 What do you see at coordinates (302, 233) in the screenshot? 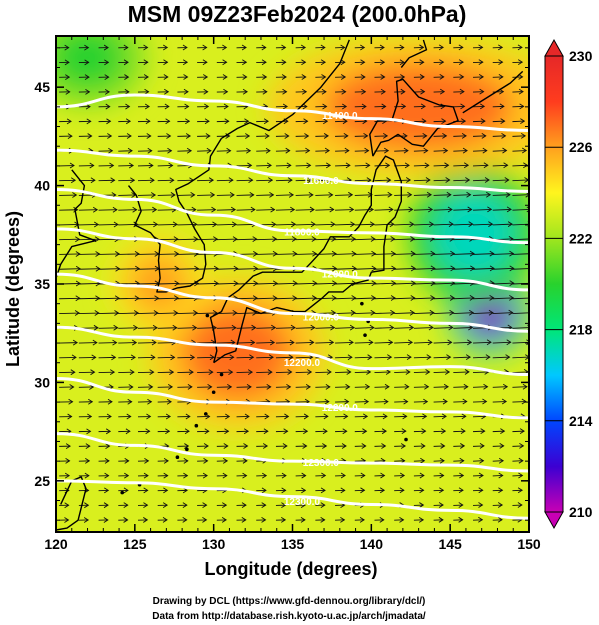
I see `contour-label: 11800.0` at bounding box center [302, 233].